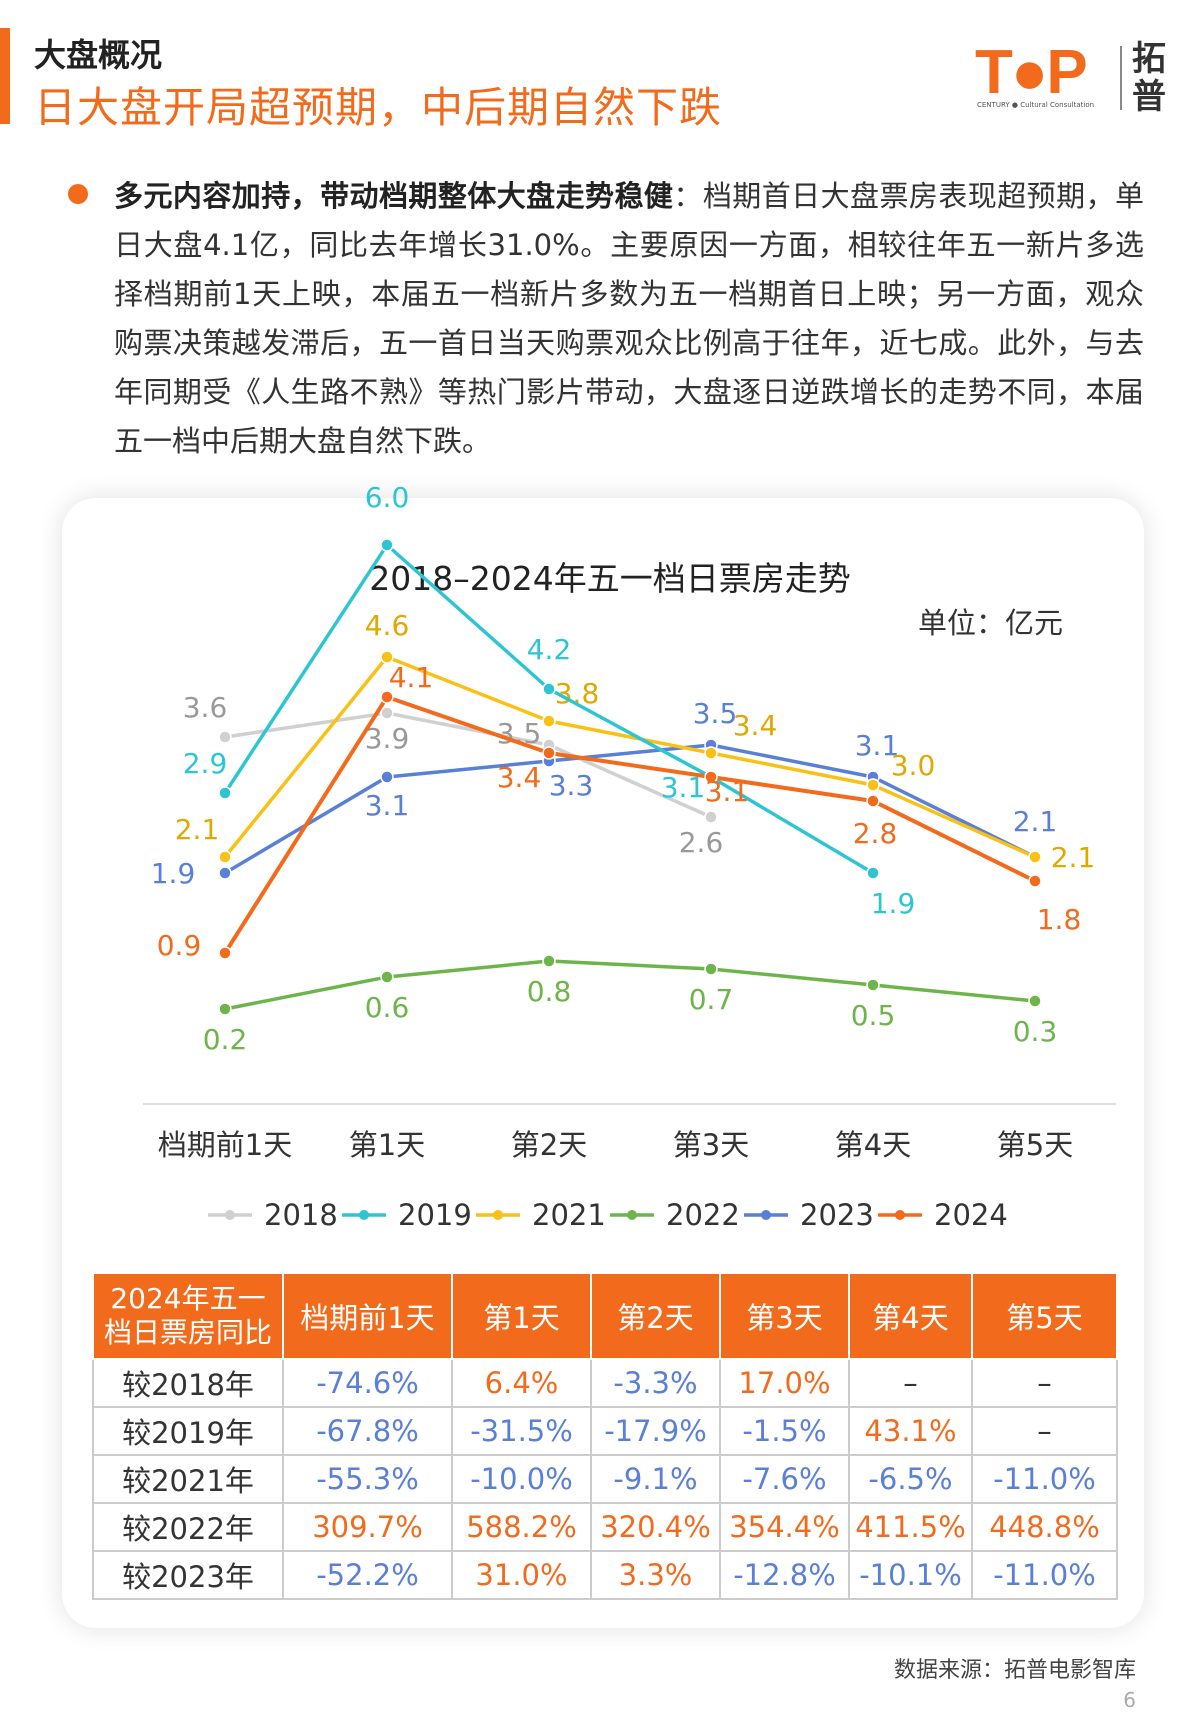 The image size is (1200, 1733). I want to click on data-label-2019: 4.2, so click(549, 649).